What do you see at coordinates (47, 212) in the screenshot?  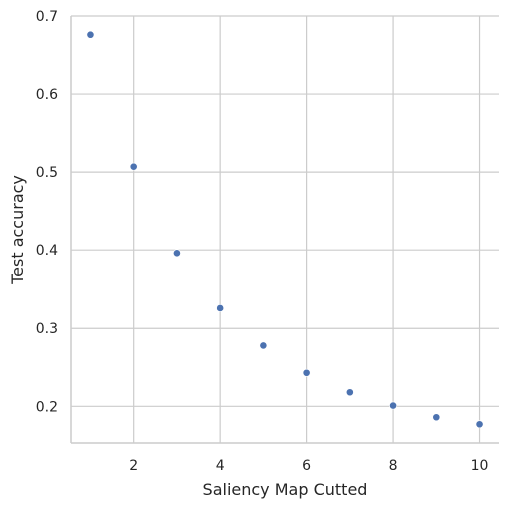 I see `y-tick-labels: 0.2 0.3 0.4 0.5 0.6 0.7` at bounding box center [47, 212].